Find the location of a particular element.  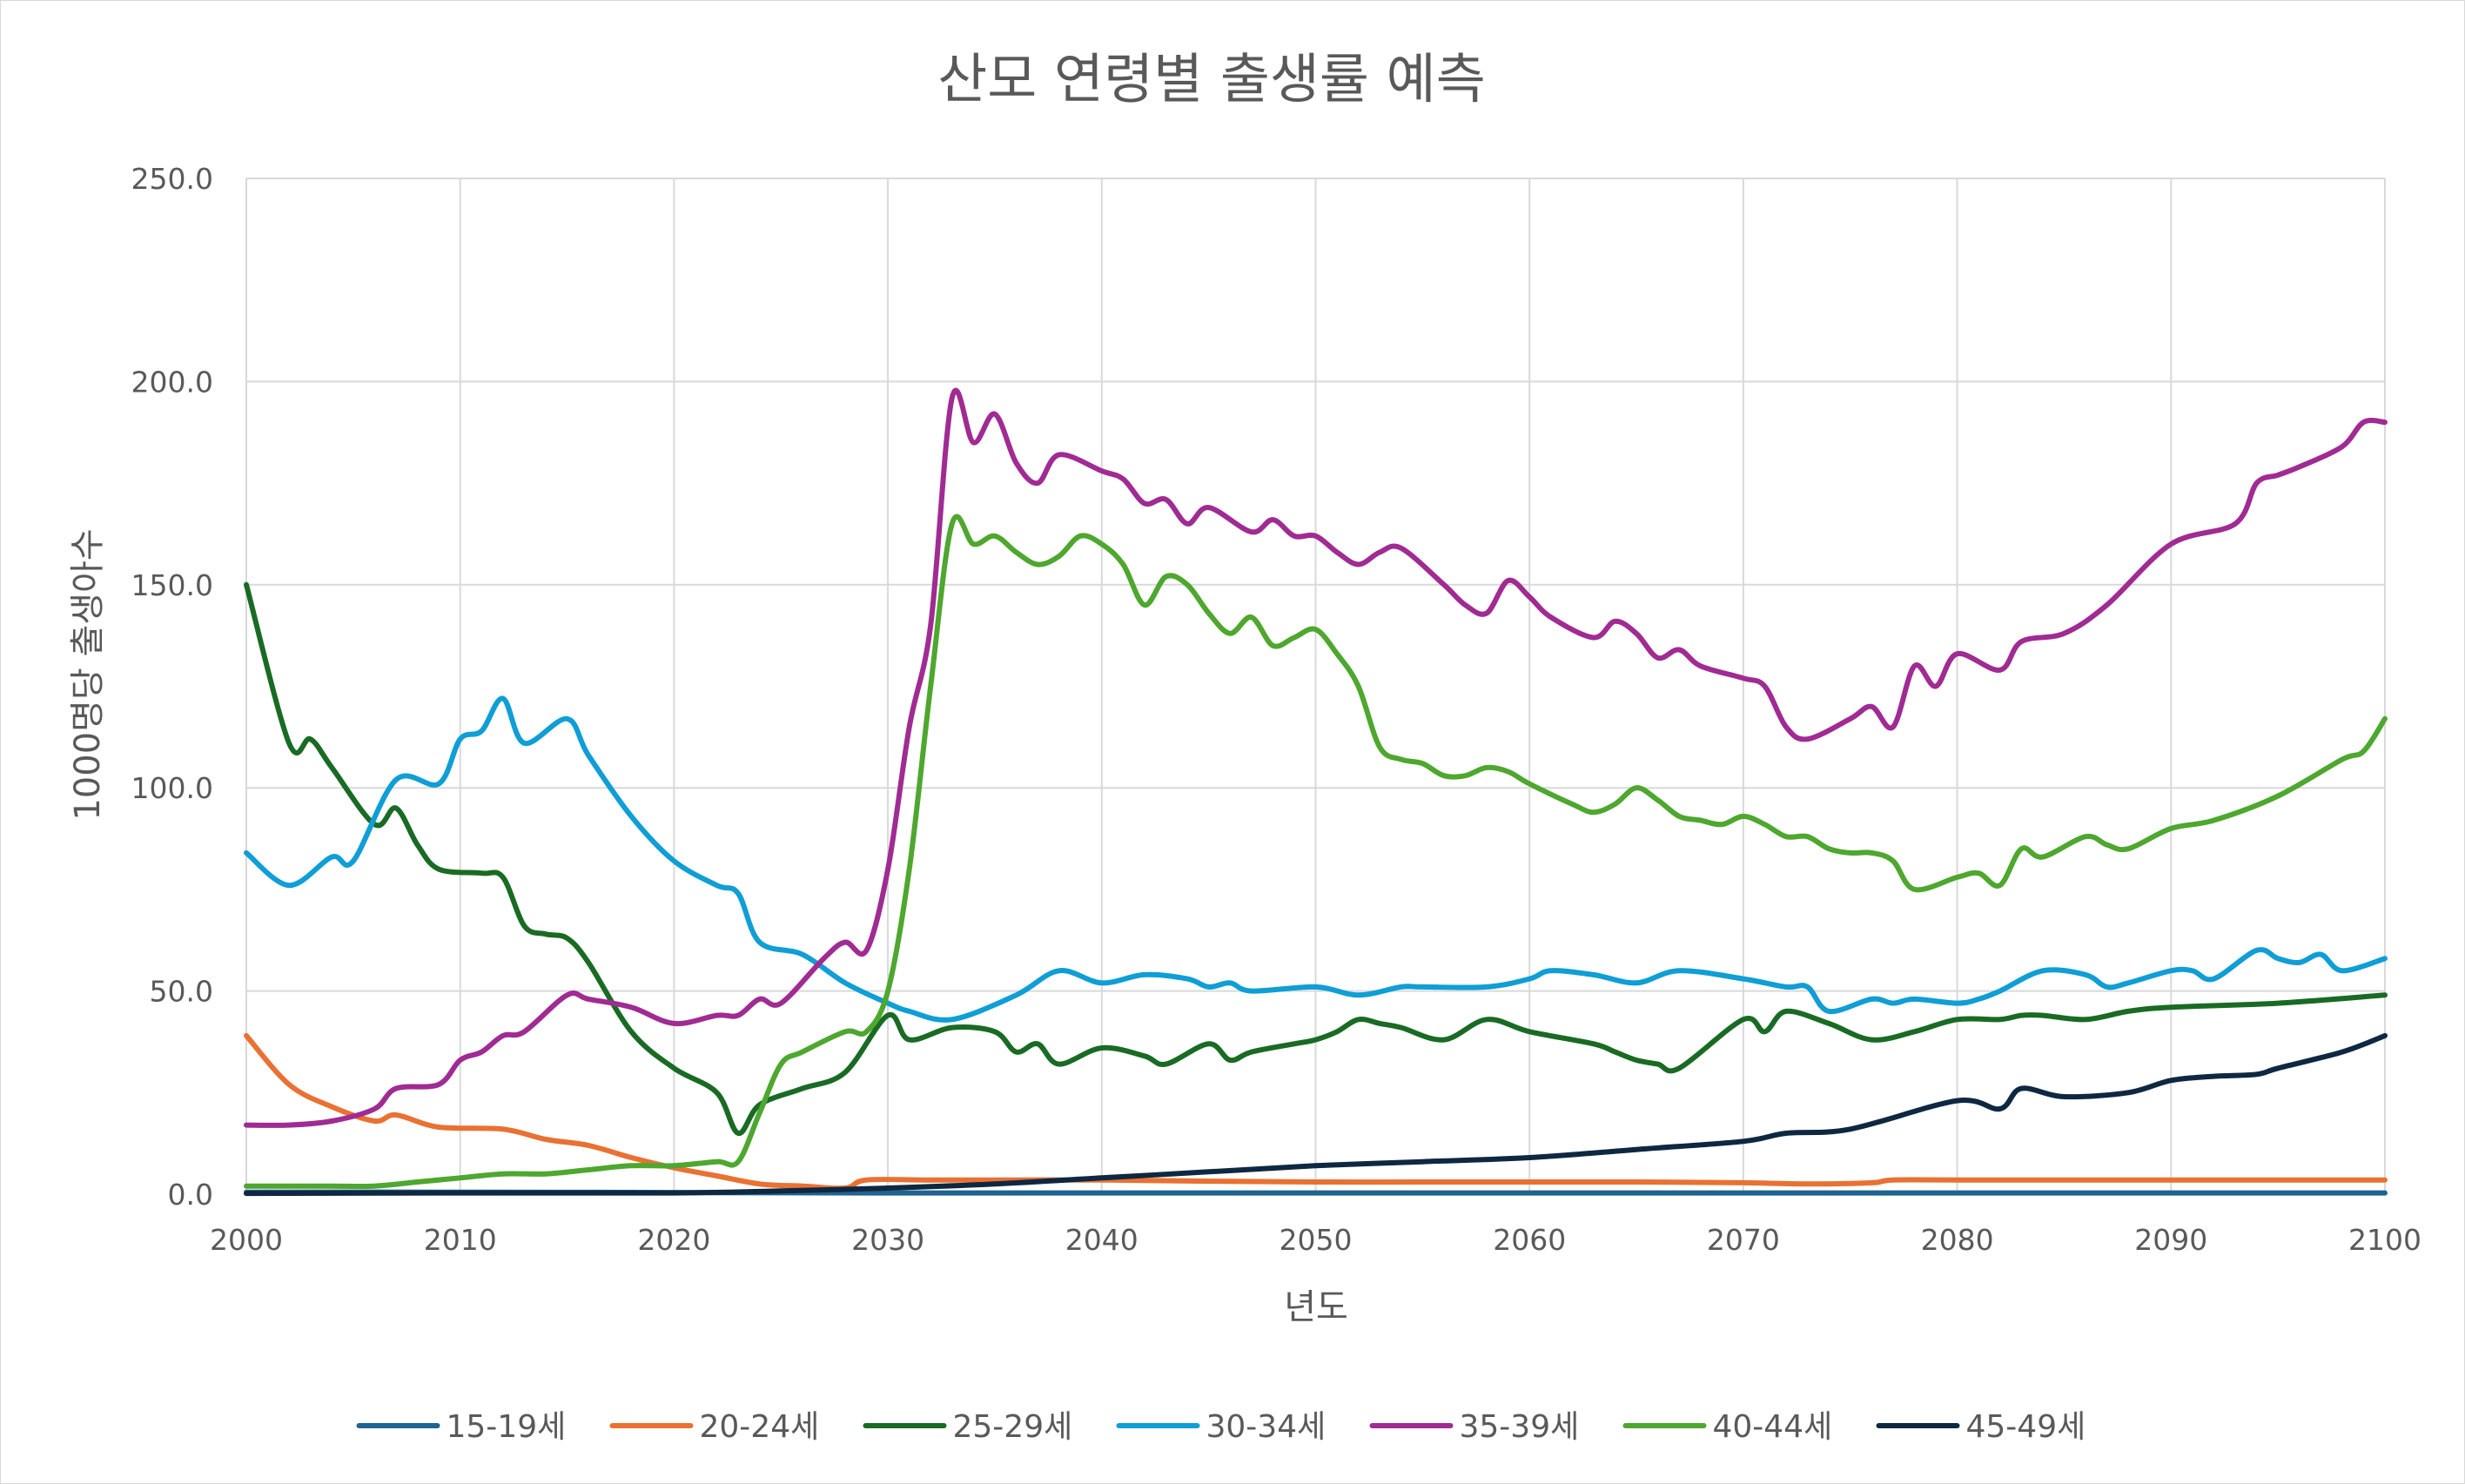

legend-item: 35-39세 is located at coordinates (1474, 1427).